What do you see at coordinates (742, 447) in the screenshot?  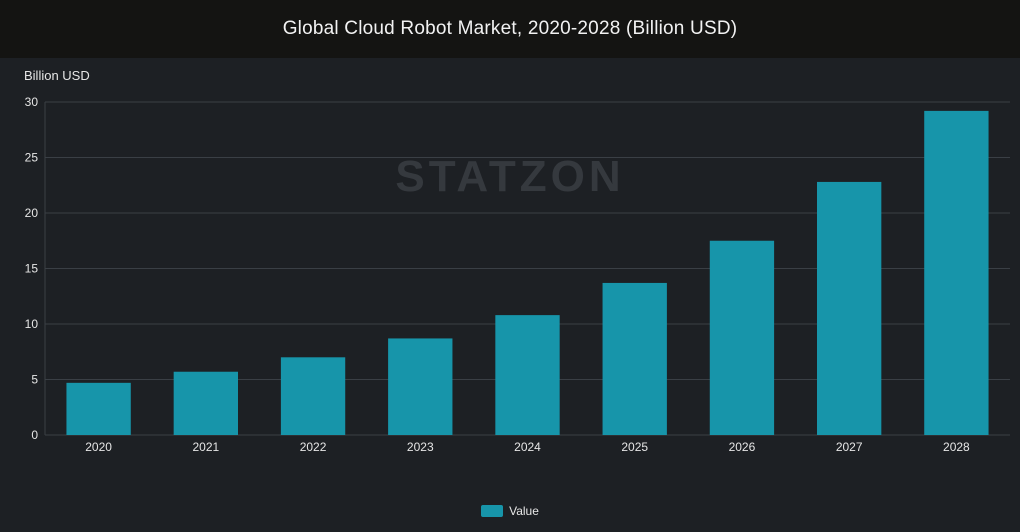 I see `x-tick-label: 2026` at bounding box center [742, 447].